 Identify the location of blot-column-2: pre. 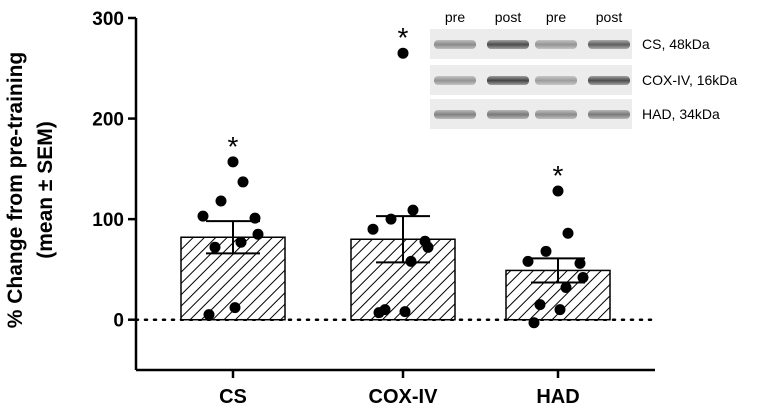
(556, 17).